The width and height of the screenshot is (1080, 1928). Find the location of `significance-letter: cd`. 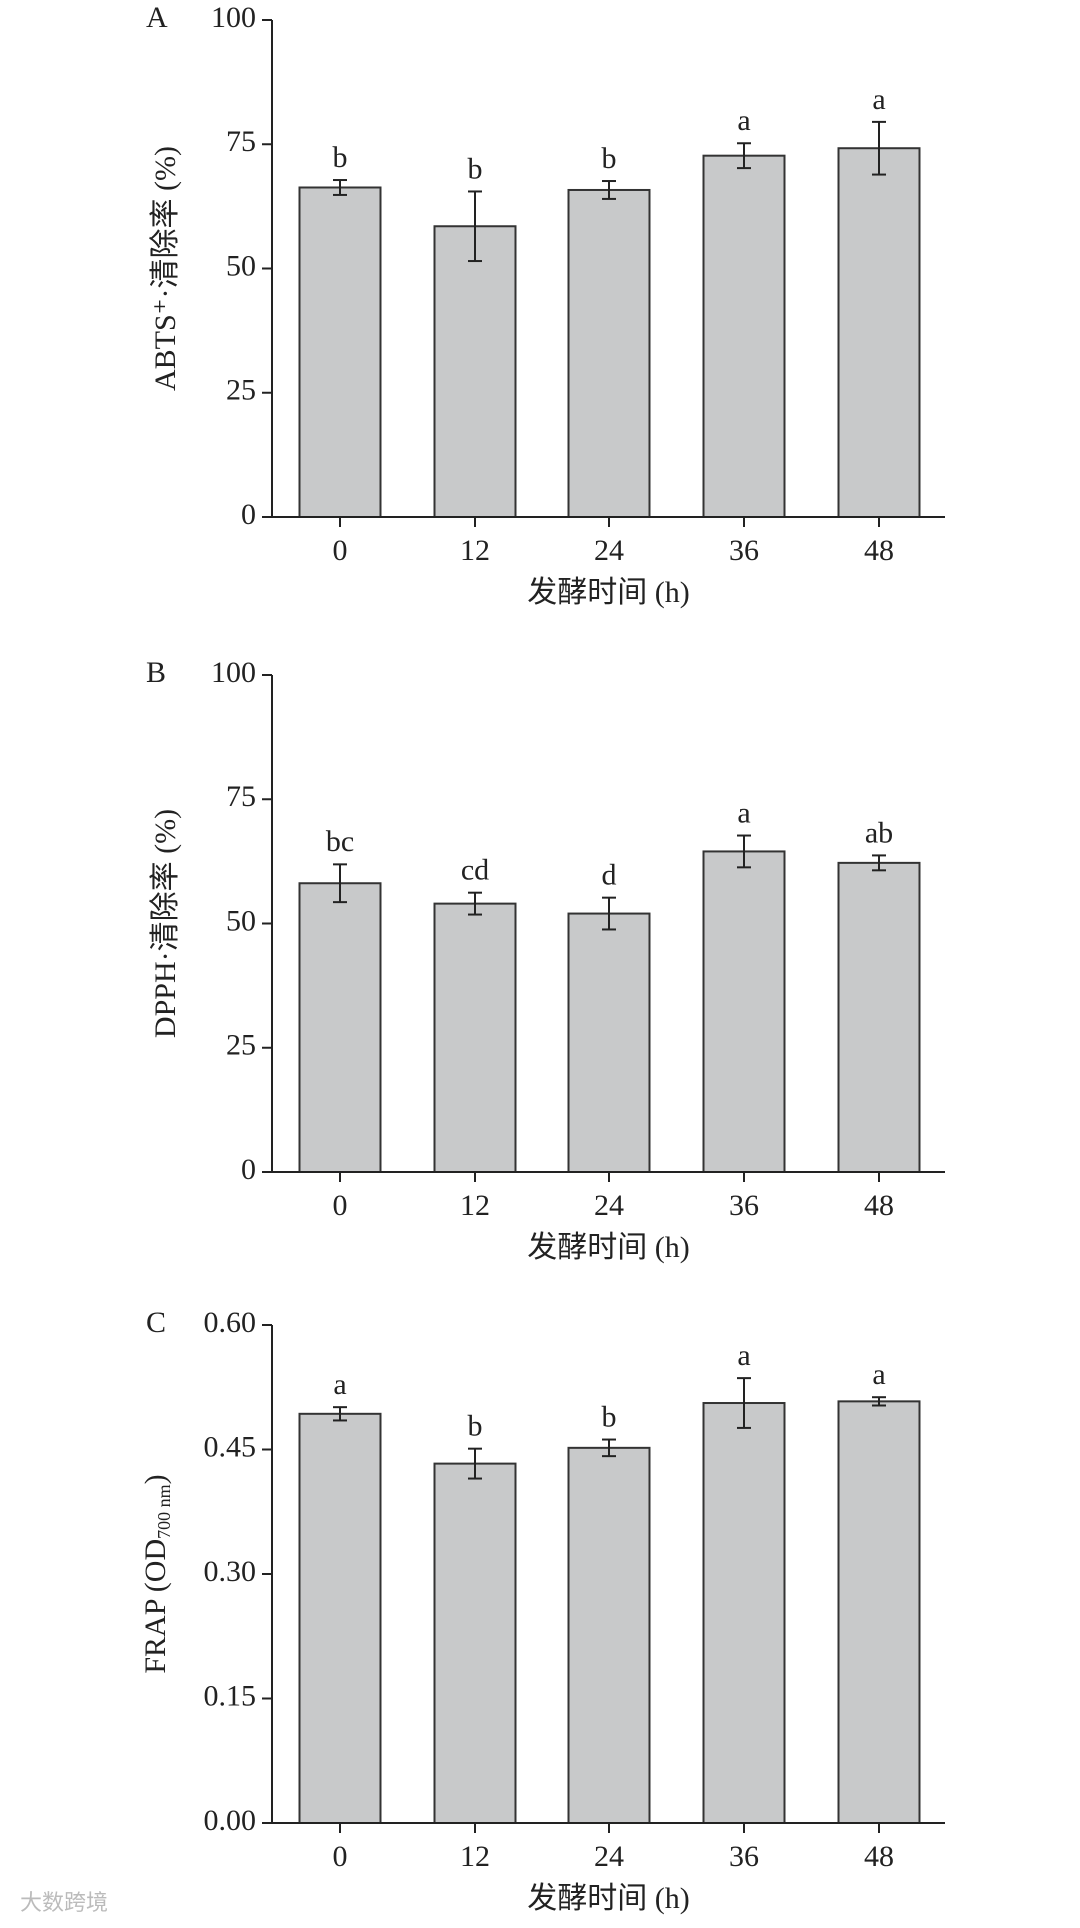

significance-letter: cd is located at coordinates (475, 870).